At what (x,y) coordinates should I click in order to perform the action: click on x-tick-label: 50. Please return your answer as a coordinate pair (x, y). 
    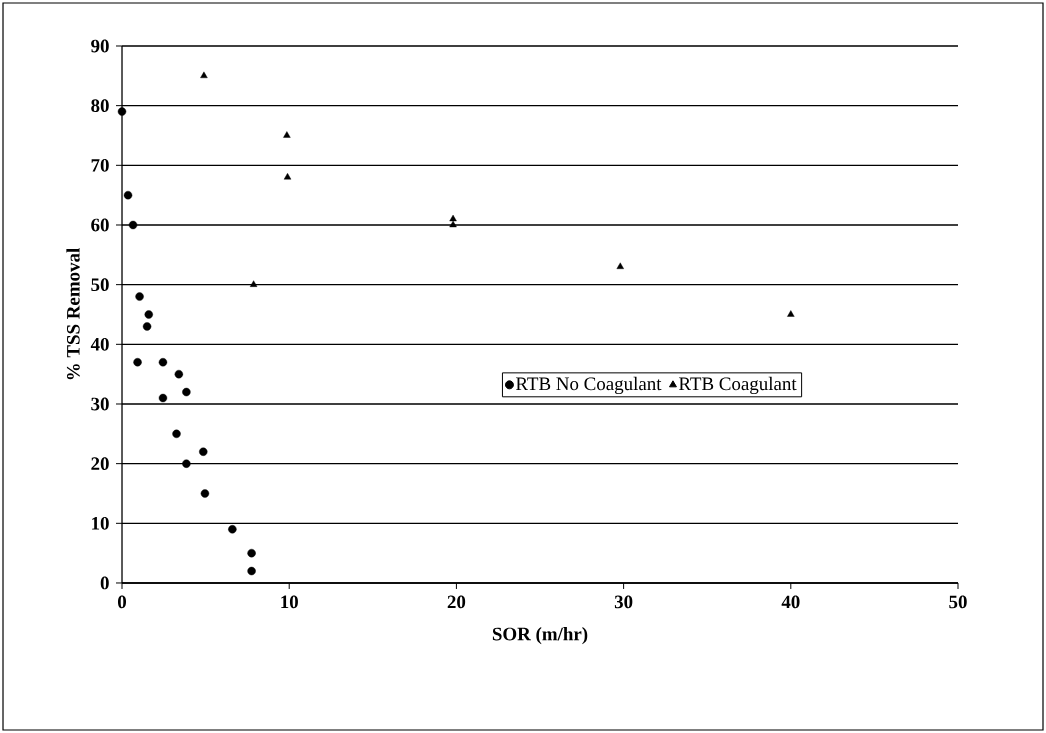
    Looking at the image, I should click on (958, 602).